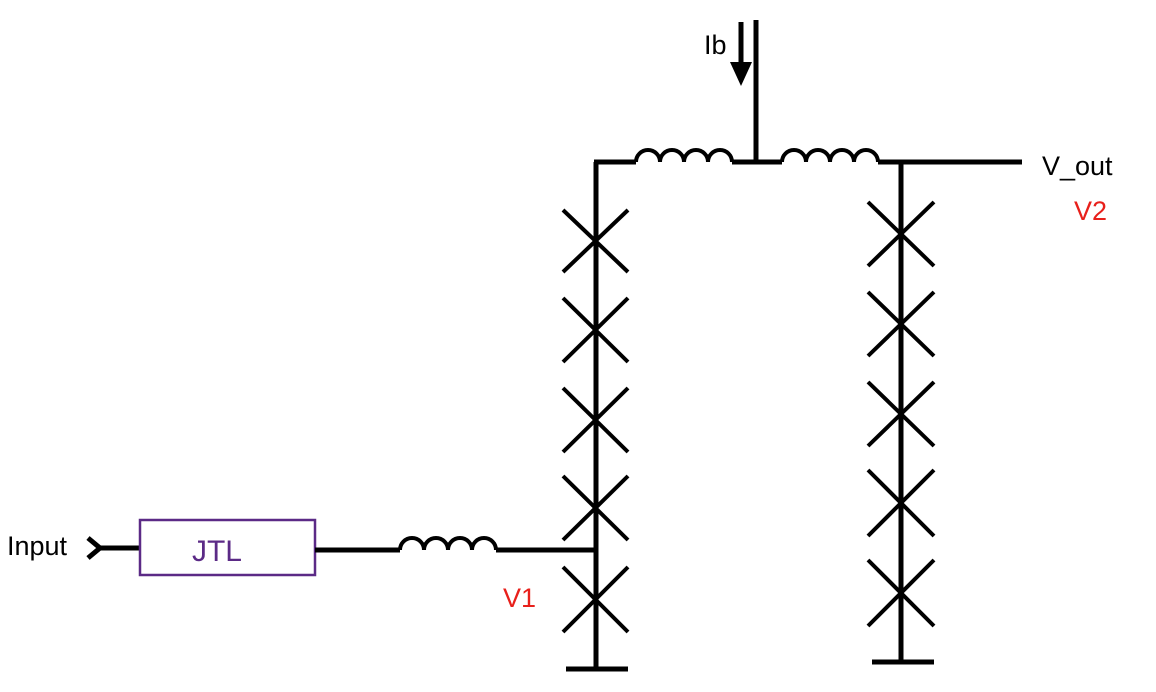 Image resolution: width=1156 pixels, height=692 pixels. Describe the element at coordinates (684, 155) in the screenshot. I see `top-left-inductor` at that location.